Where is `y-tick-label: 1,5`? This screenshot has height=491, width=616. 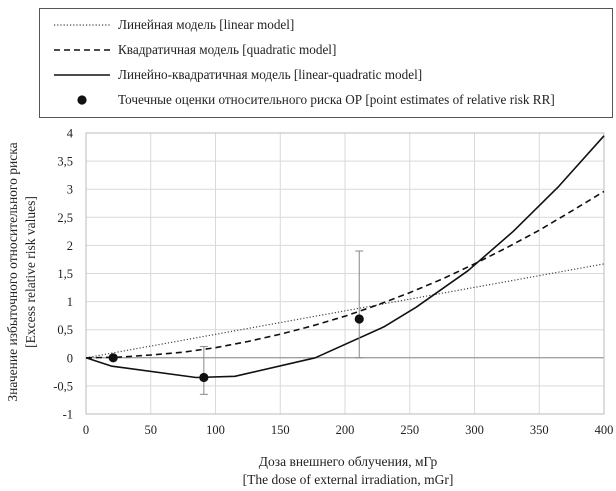 y-tick-label: 1,5 is located at coordinates (65, 274).